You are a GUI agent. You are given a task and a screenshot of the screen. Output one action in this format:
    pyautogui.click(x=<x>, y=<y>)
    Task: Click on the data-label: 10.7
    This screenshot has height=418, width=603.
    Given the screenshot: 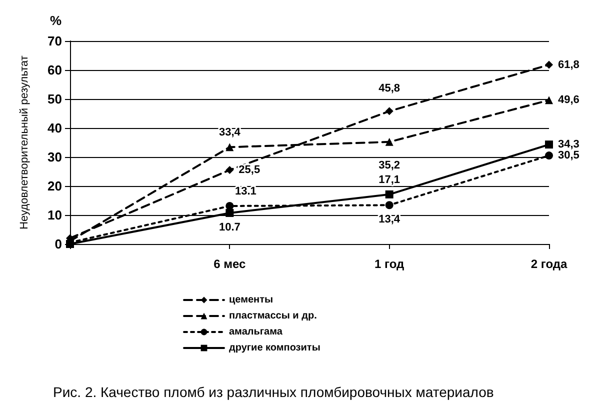 What is the action you would take?
    pyautogui.click(x=229, y=227)
    